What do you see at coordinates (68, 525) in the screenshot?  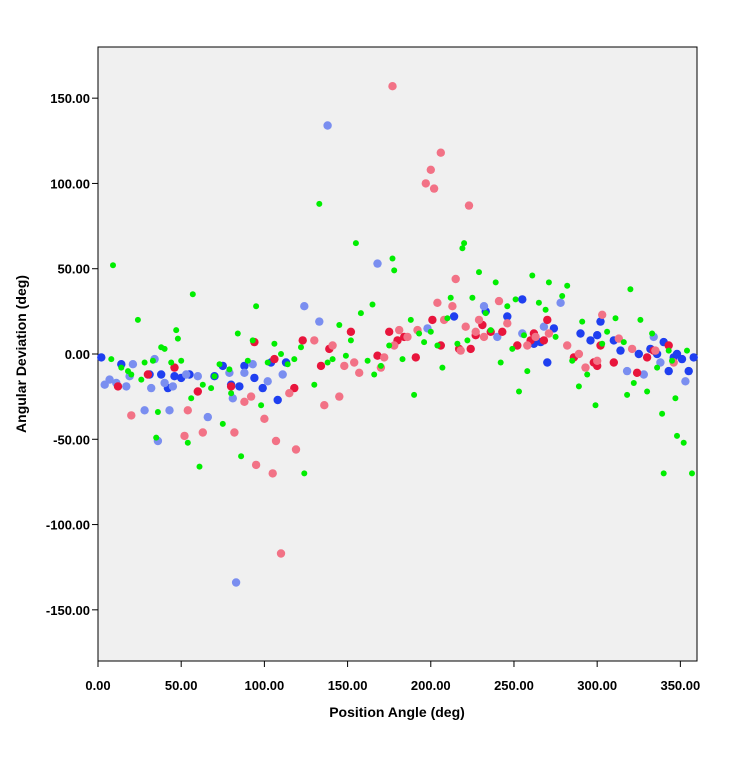 I see `y-tick-label: -100.00` at bounding box center [68, 525].